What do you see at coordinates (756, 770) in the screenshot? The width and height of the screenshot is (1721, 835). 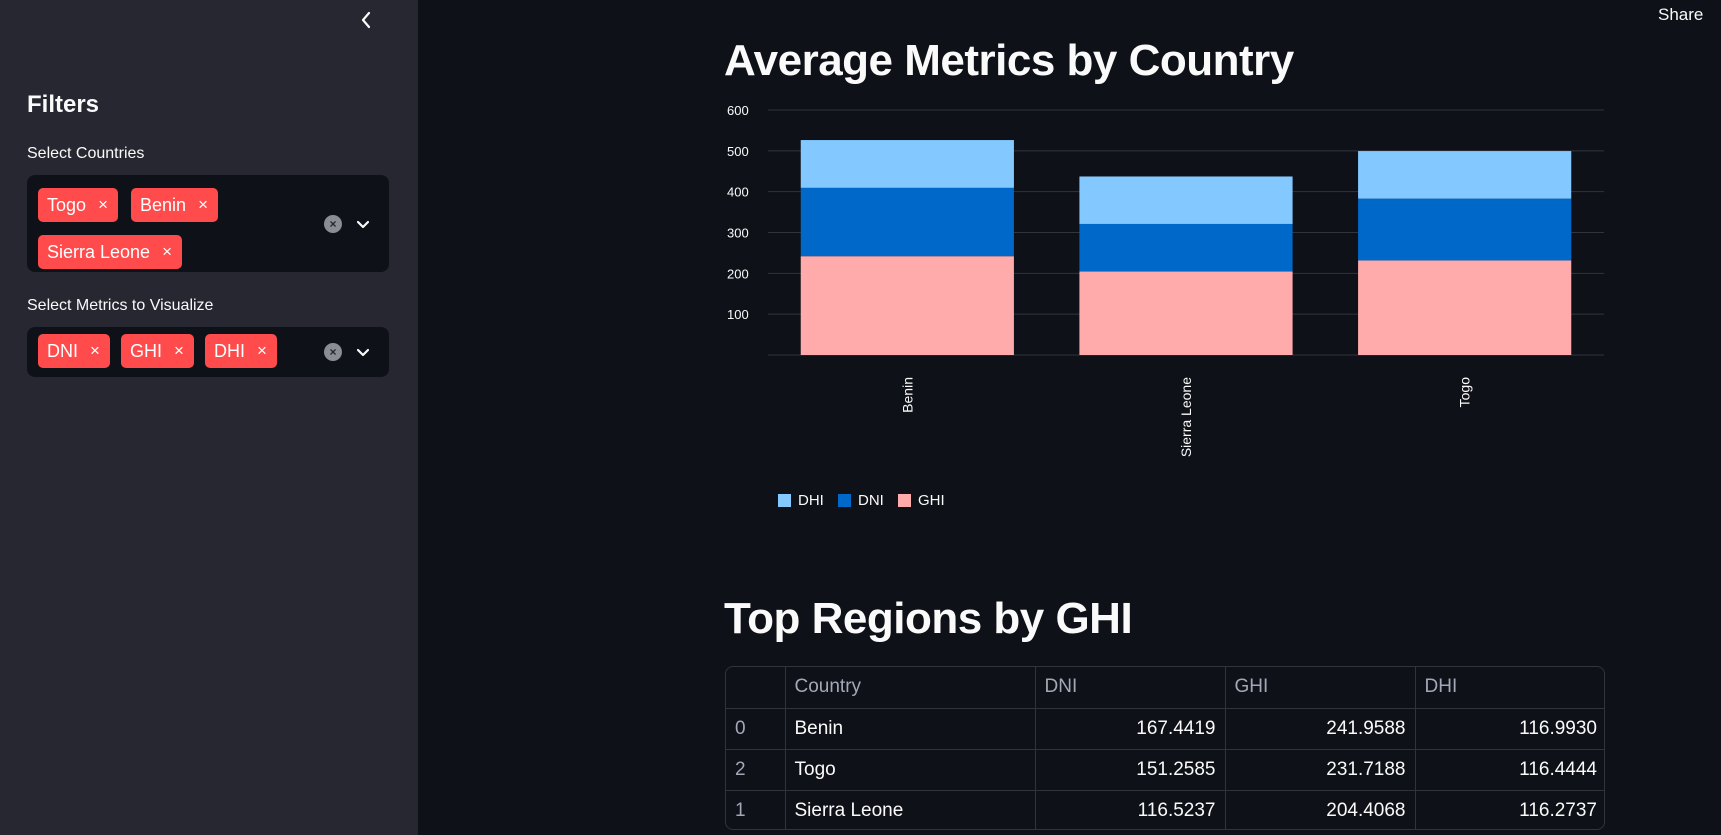 I see `row-index: 2` at bounding box center [756, 770].